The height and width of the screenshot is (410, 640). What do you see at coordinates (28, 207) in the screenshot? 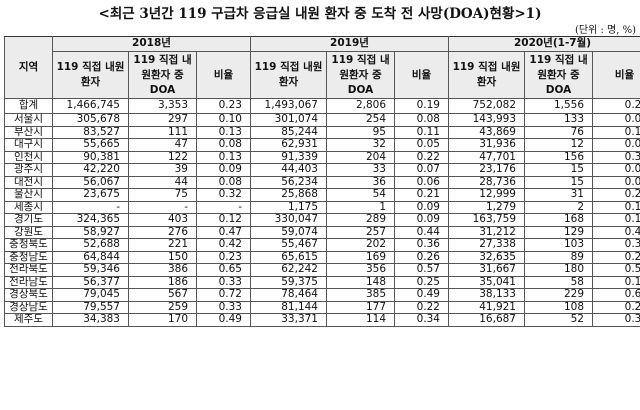
I see `region-cell: 세종시` at bounding box center [28, 207].